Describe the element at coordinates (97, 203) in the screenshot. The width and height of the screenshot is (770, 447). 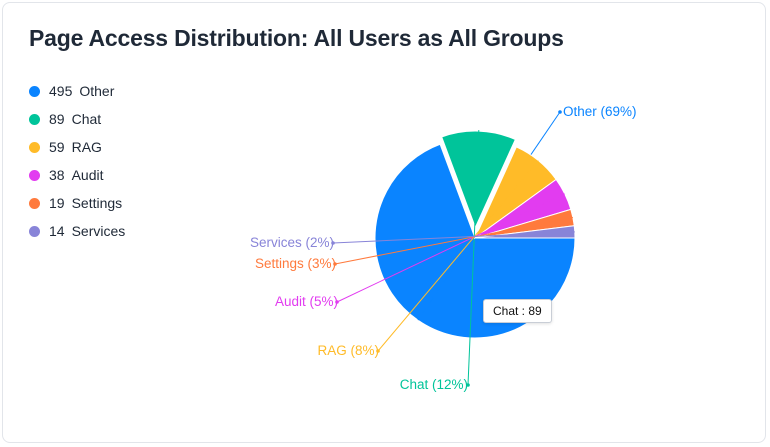
I see `legend-label: Settings` at that location.